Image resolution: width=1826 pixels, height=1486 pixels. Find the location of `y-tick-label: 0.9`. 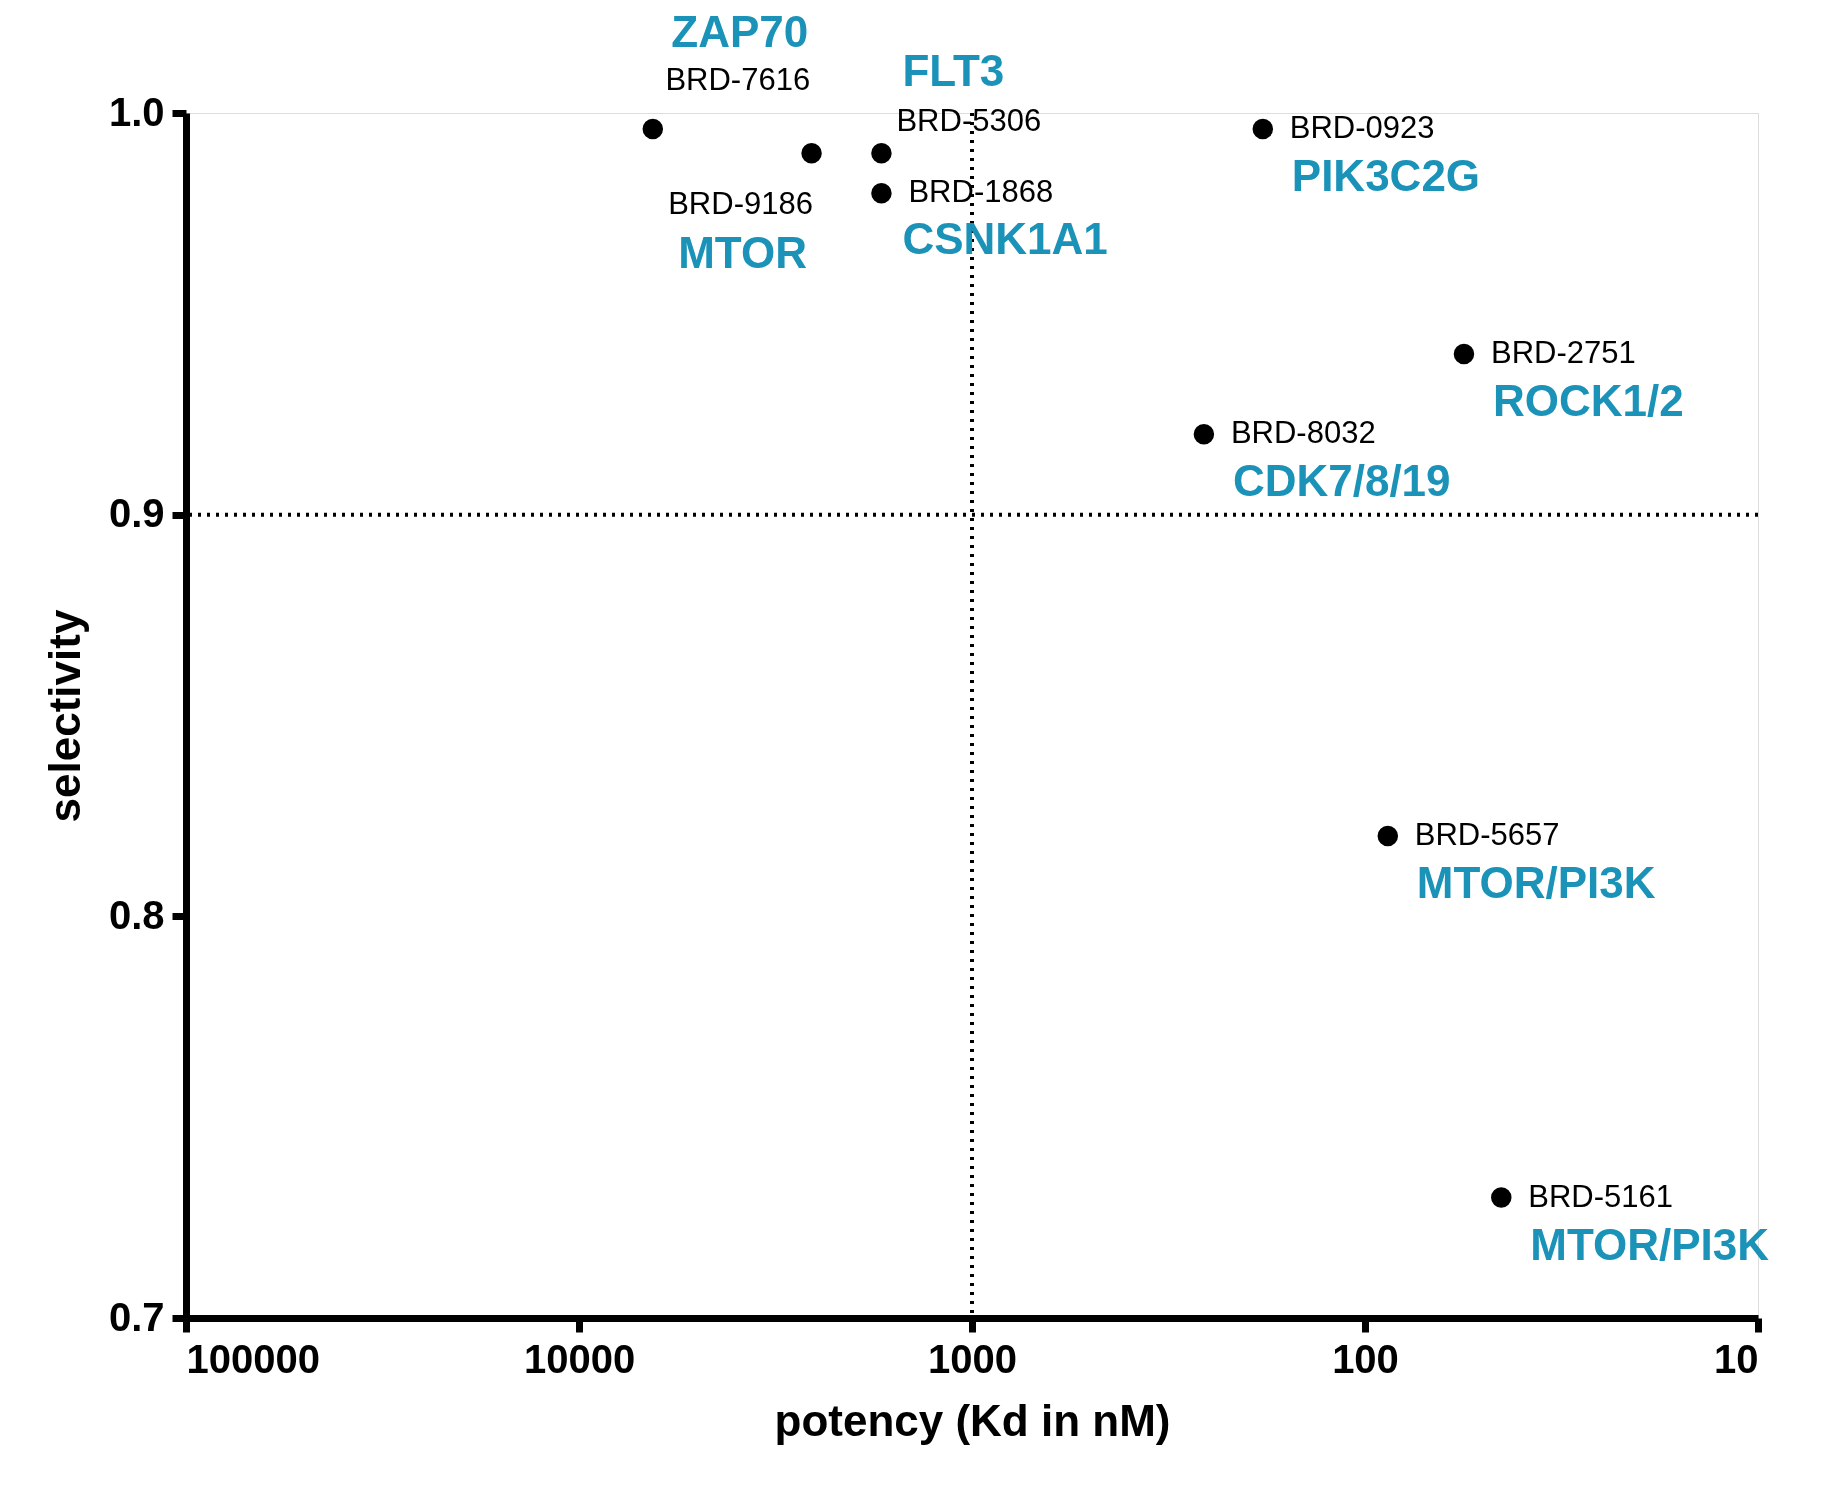

y-tick-label: 0.9 is located at coordinates (136, 513).